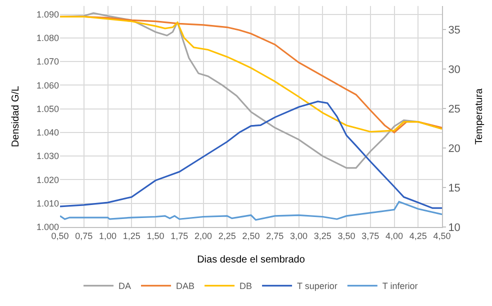  I want to click on x-tick-label: 3,75, so click(371, 235).